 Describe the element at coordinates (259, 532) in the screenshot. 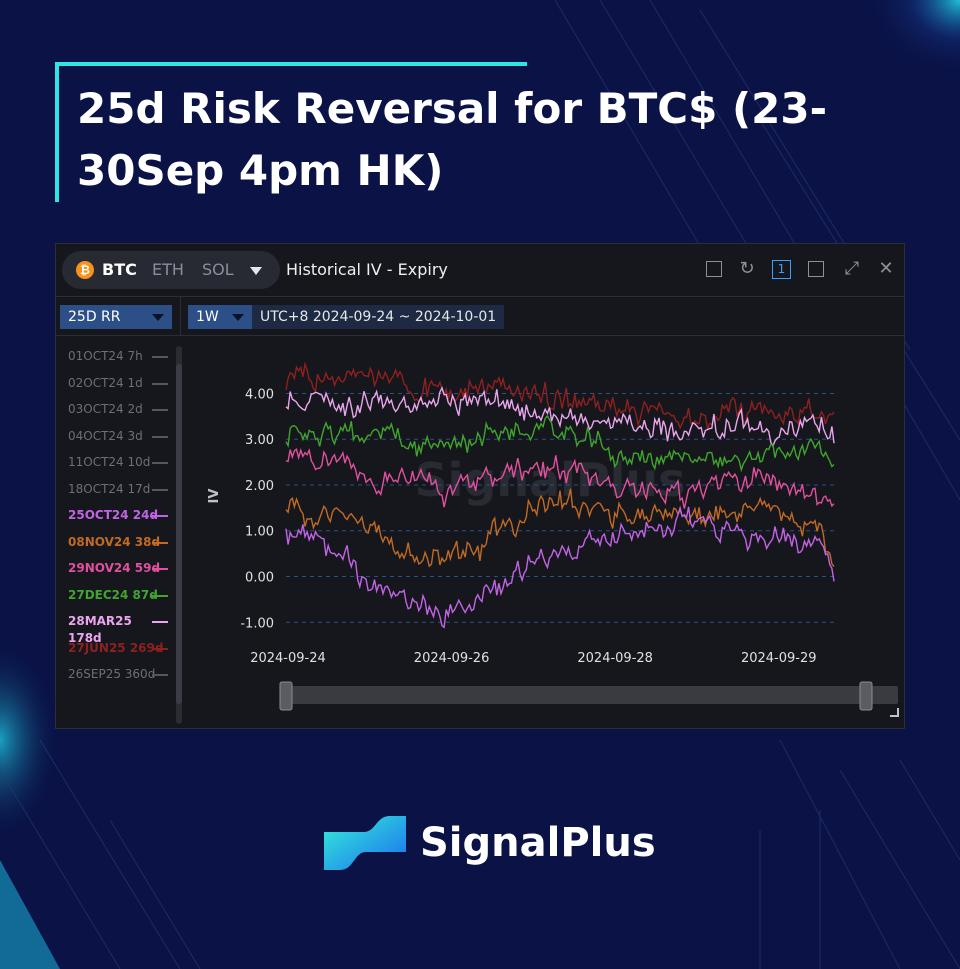

I see `y-tick-label: 1.00` at that location.